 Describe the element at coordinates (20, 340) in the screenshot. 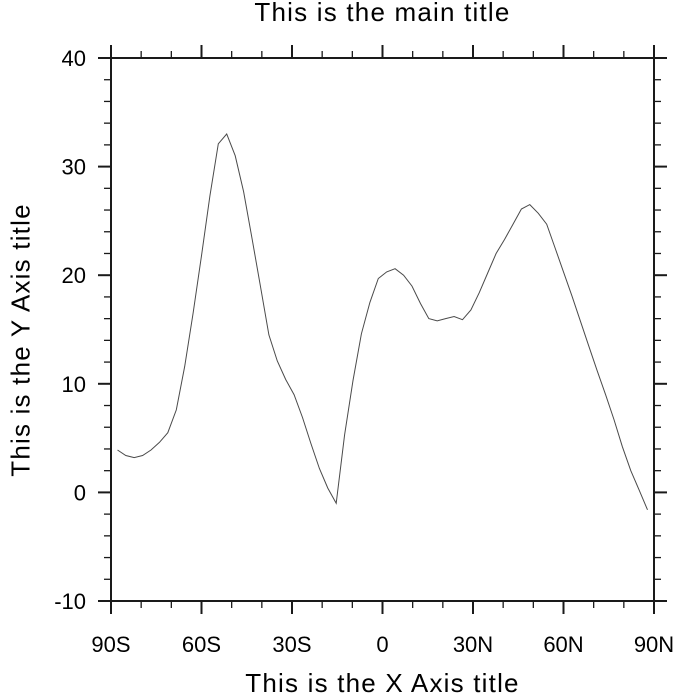

I see `y-axis-title: This is the Y Axis title` at that location.